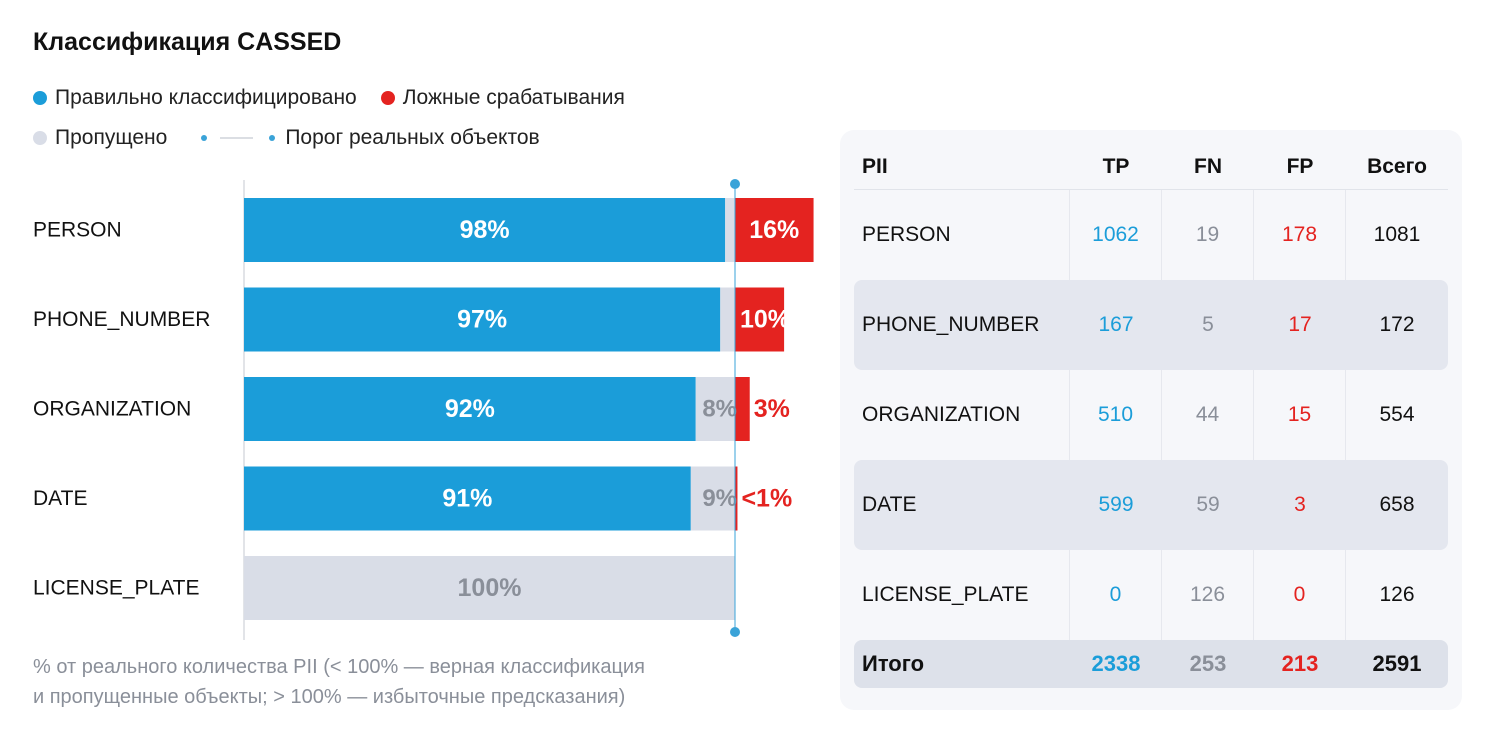 The width and height of the screenshot is (1500, 747). Describe the element at coordinates (116, 588) in the screenshot. I see `category-label: LICENSE_PLATE` at that location.